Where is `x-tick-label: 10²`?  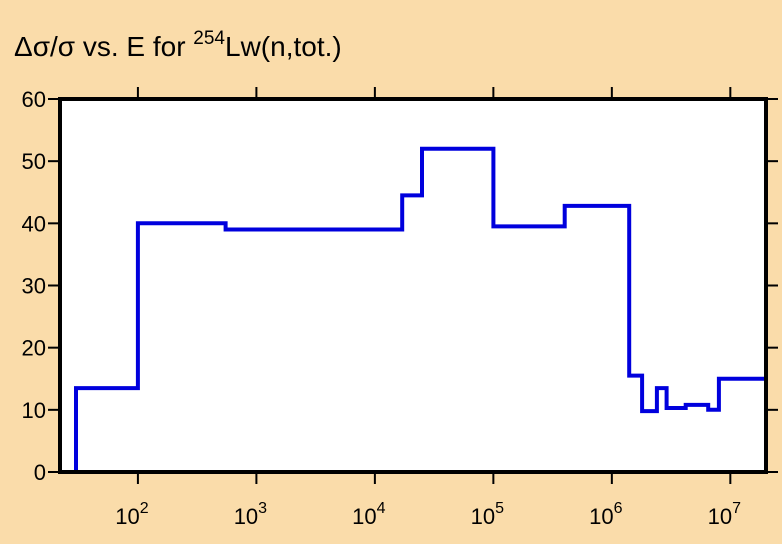 x-tick-label: 10² is located at coordinates (131, 514).